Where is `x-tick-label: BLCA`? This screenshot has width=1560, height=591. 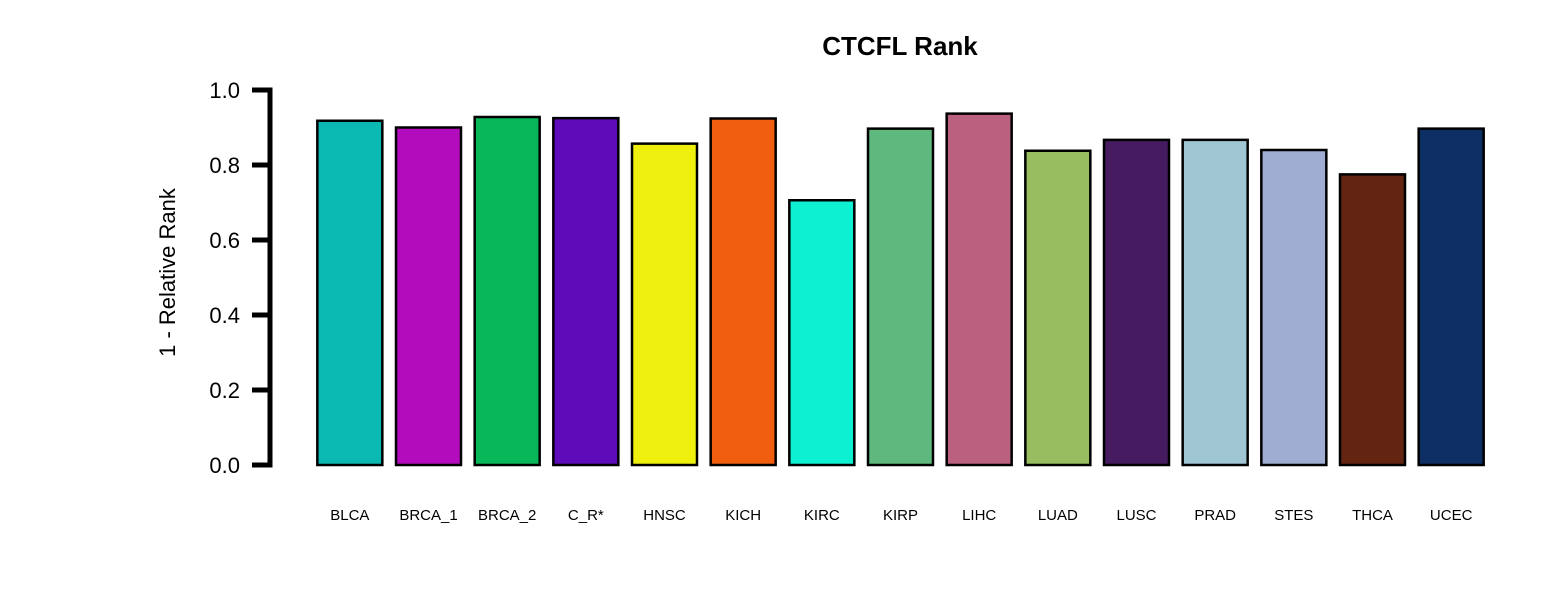 x-tick-label: BLCA is located at coordinates (349, 515).